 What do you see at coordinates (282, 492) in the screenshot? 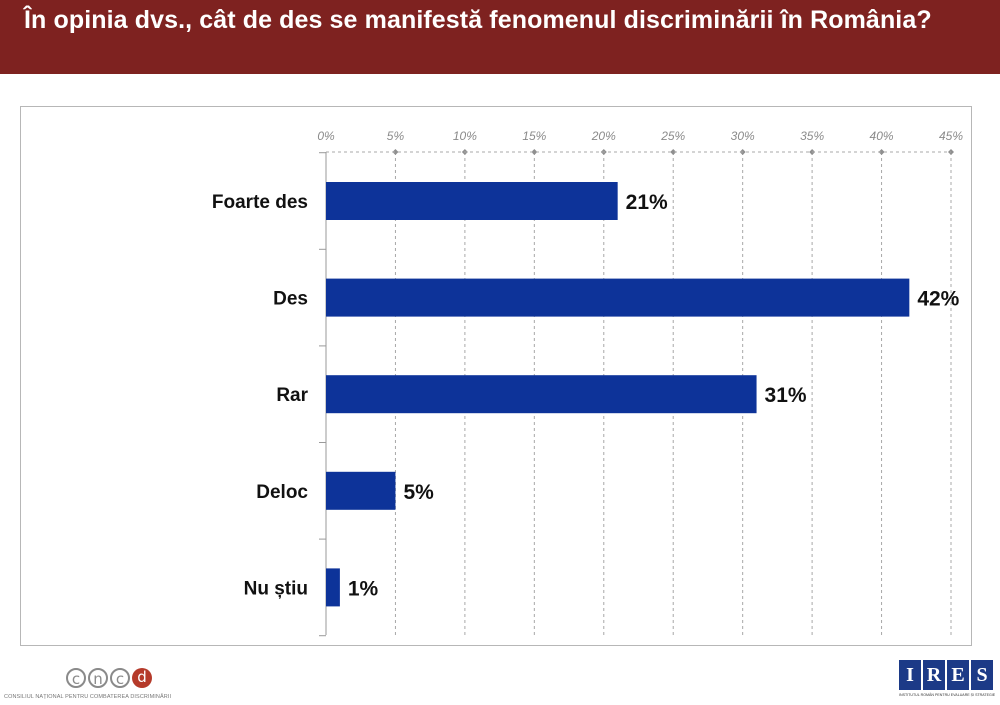
I see `category-label: Deloc` at bounding box center [282, 492].